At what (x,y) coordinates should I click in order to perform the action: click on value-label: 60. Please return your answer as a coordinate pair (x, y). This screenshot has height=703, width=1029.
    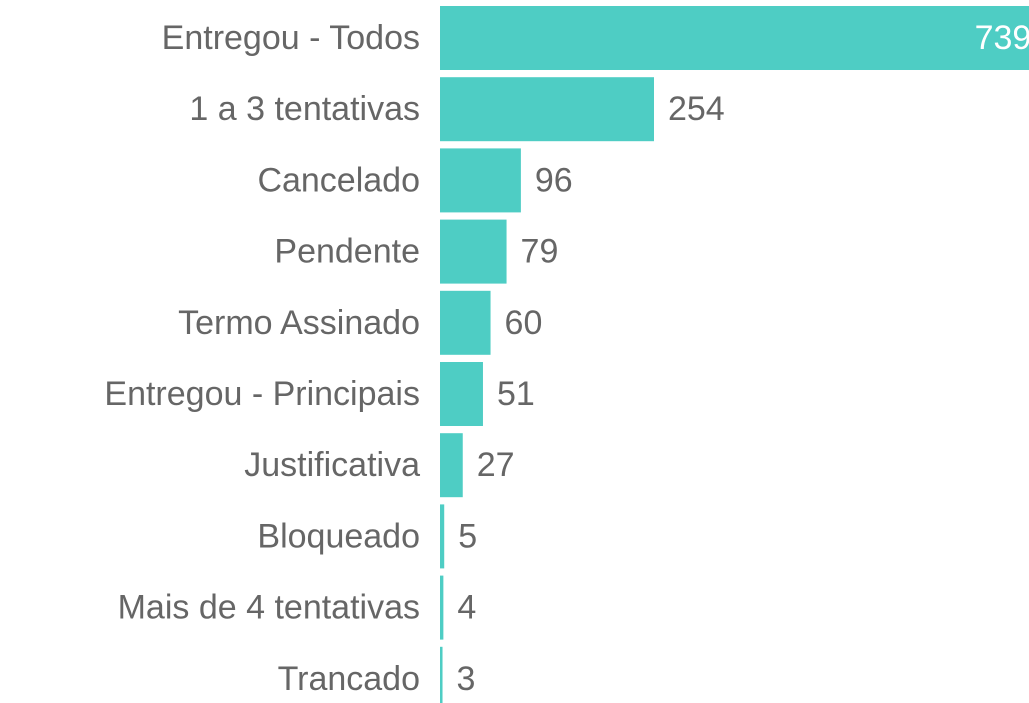
    Looking at the image, I should click on (524, 323).